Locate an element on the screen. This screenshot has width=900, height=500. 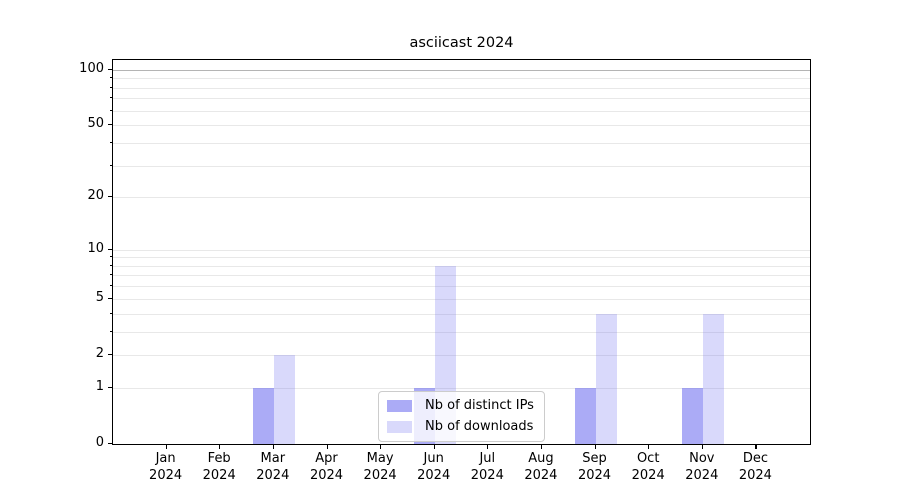
x-tick-label-dec: Dec 2024 is located at coordinates (755, 467).